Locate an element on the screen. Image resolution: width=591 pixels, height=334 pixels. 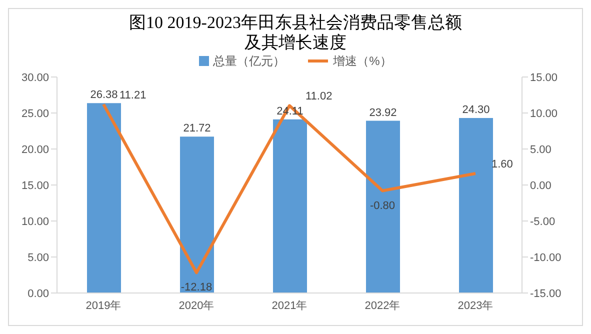
y2-tick-label: 5.00 is located at coordinates (541, 150).